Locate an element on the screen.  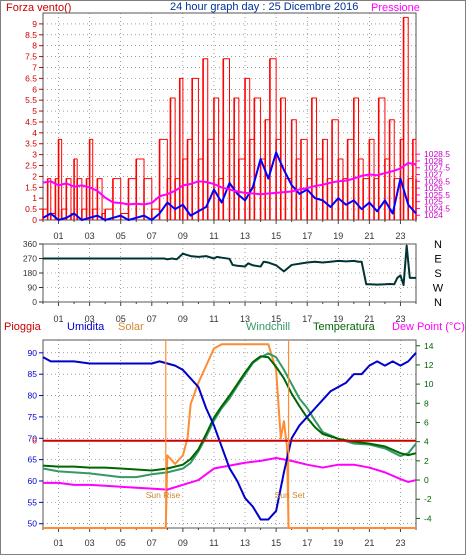
wind-y-tick-label: 9 is located at coordinates (34, 24).